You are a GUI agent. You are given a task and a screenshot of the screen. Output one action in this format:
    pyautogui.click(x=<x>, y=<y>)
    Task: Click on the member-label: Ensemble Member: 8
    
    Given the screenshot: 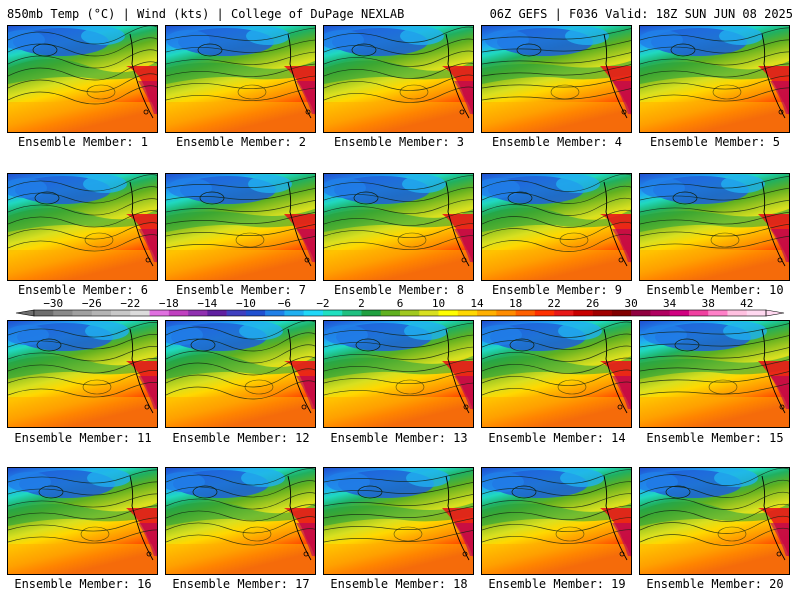 What is the action you would take?
    pyautogui.click(x=399, y=290)
    